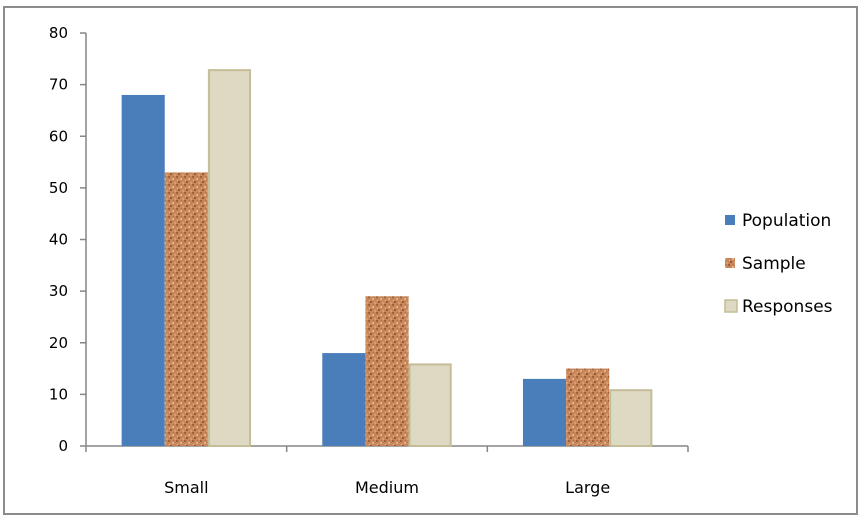 The height and width of the screenshot is (523, 865). What do you see at coordinates (730, 263) in the screenshot?
I see `legend-swatch-sample` at bounding box center [730, 263].